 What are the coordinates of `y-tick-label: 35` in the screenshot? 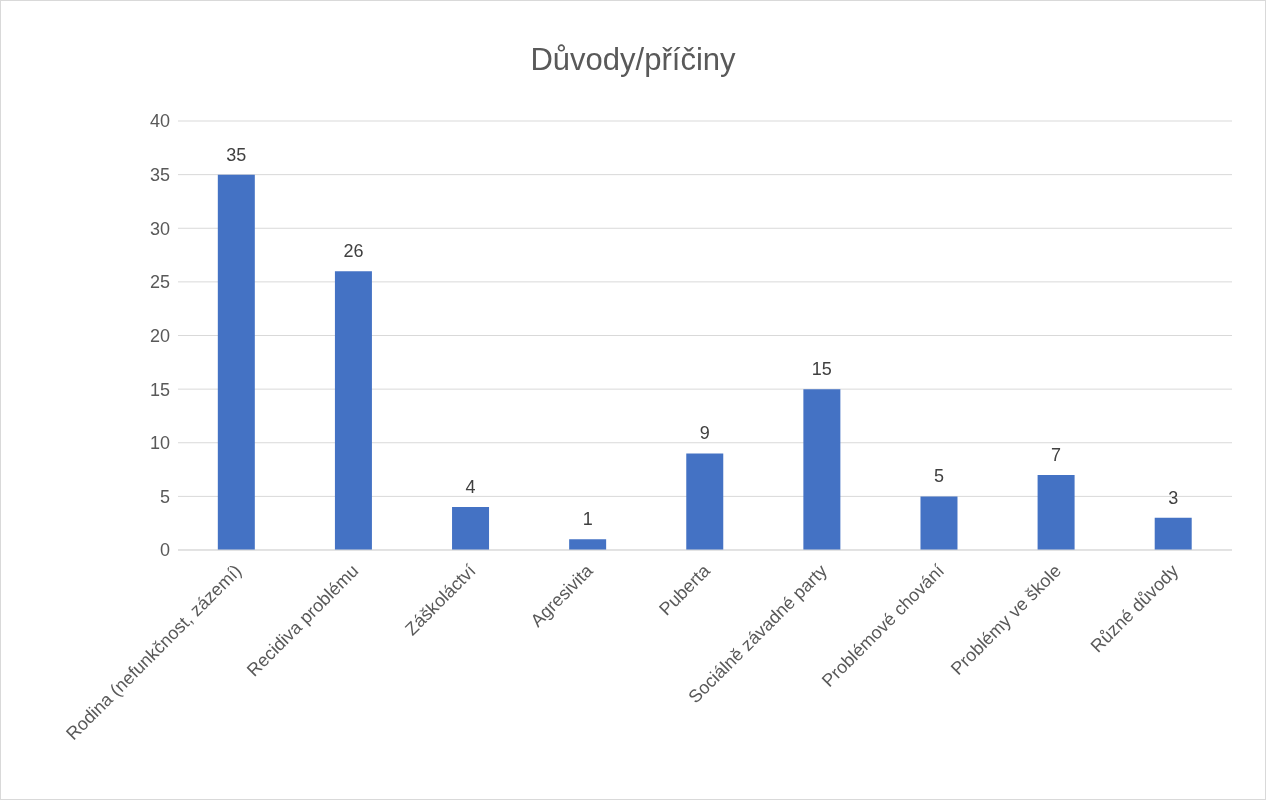 It's located at (159, 175).